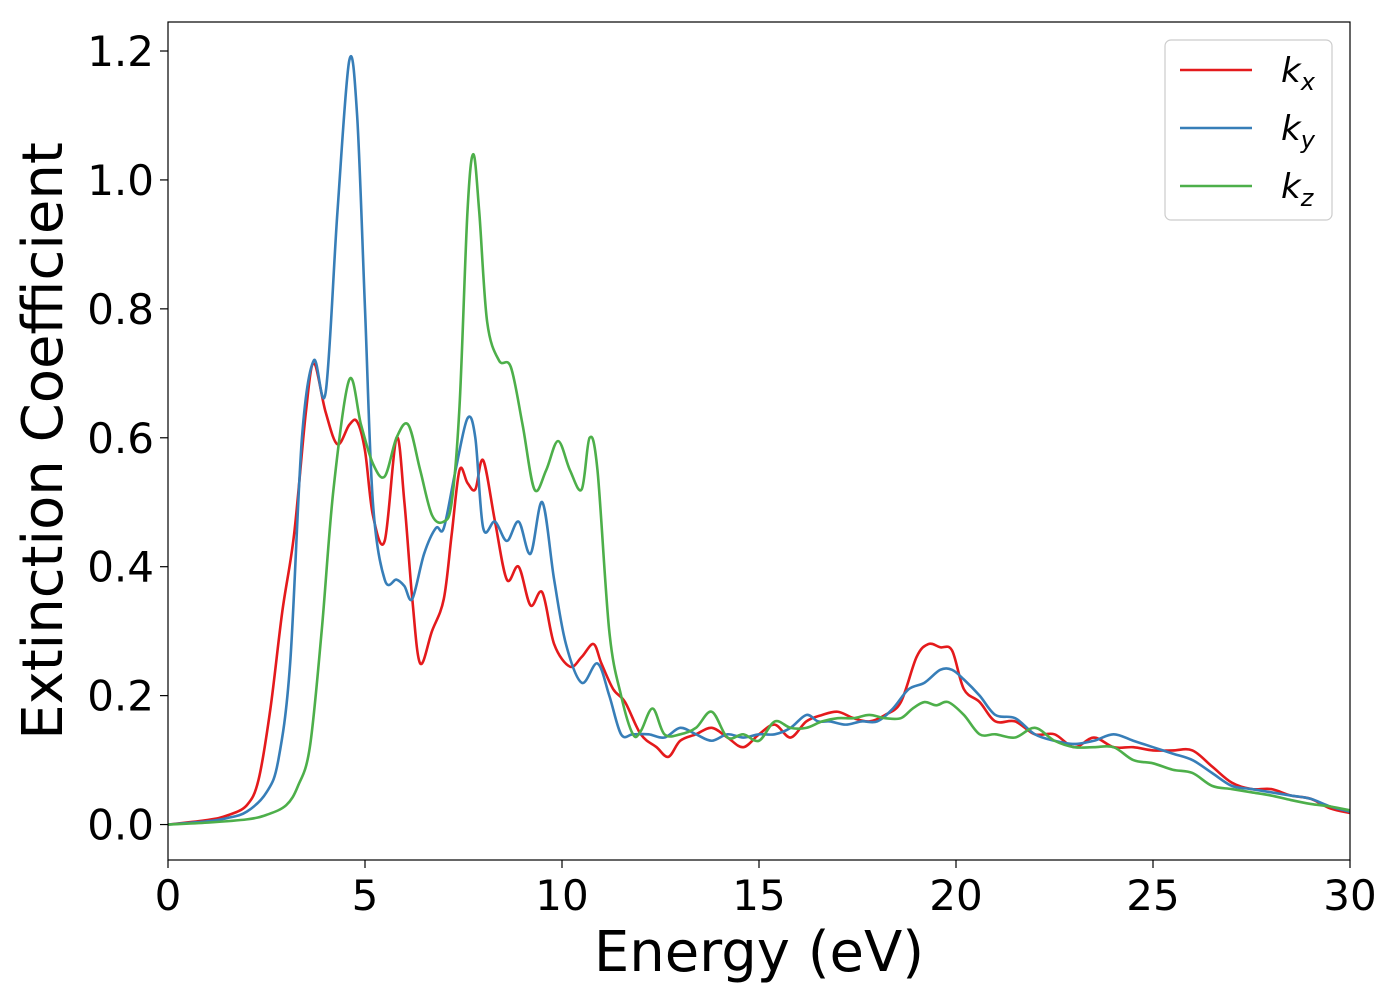 This screenshot has width=1400, height=1000. Describe the element at coordinates (120, 696) in the screenshot. I see `y-tick-label: 0.2` at that location.